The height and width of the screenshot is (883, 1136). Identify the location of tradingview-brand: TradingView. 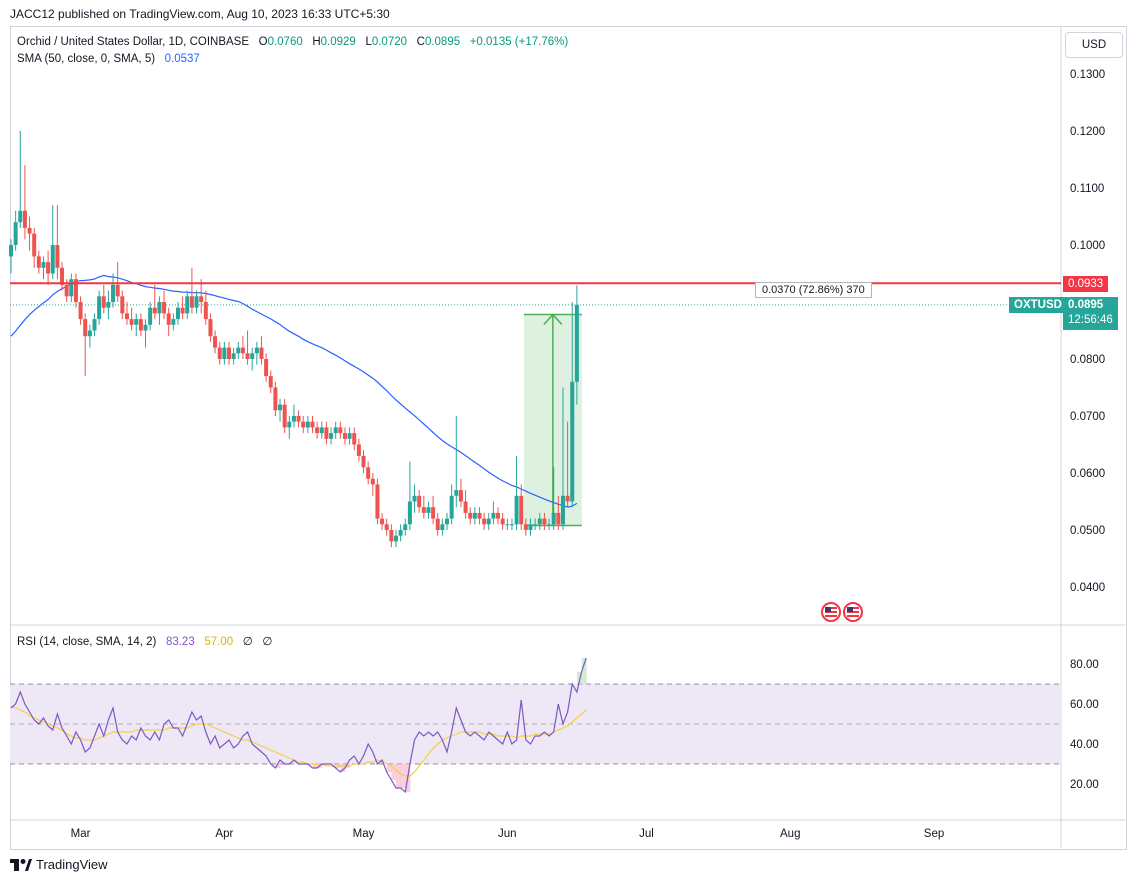
(72, 864).